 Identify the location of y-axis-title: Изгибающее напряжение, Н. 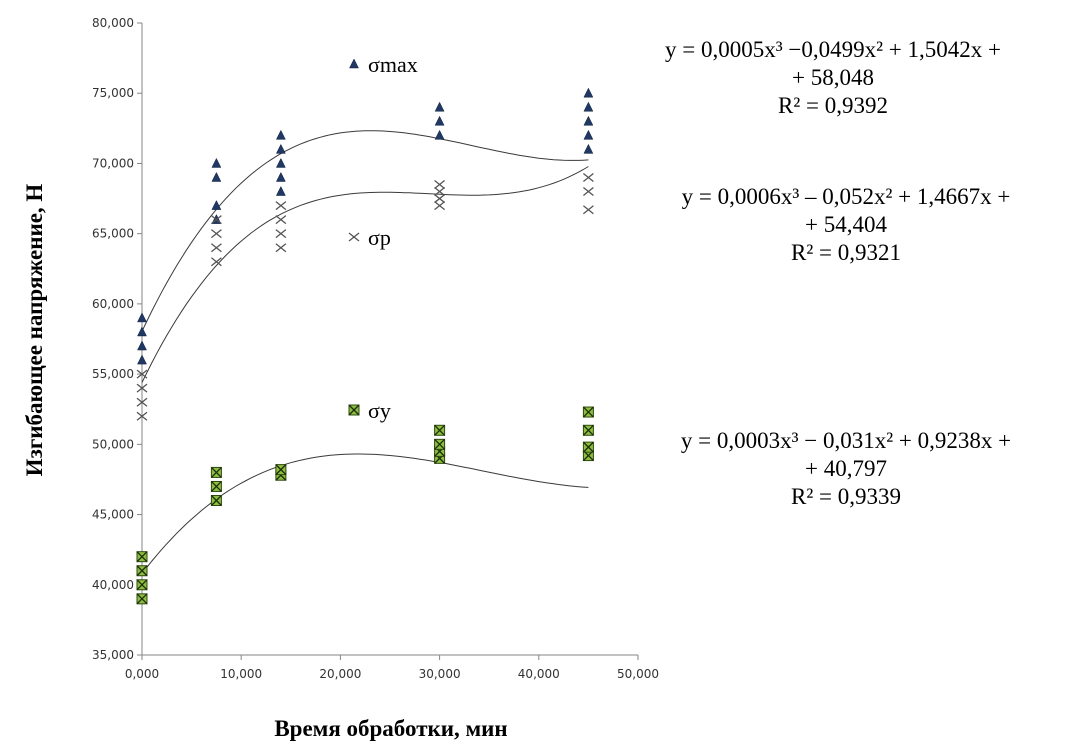
(34, 330).